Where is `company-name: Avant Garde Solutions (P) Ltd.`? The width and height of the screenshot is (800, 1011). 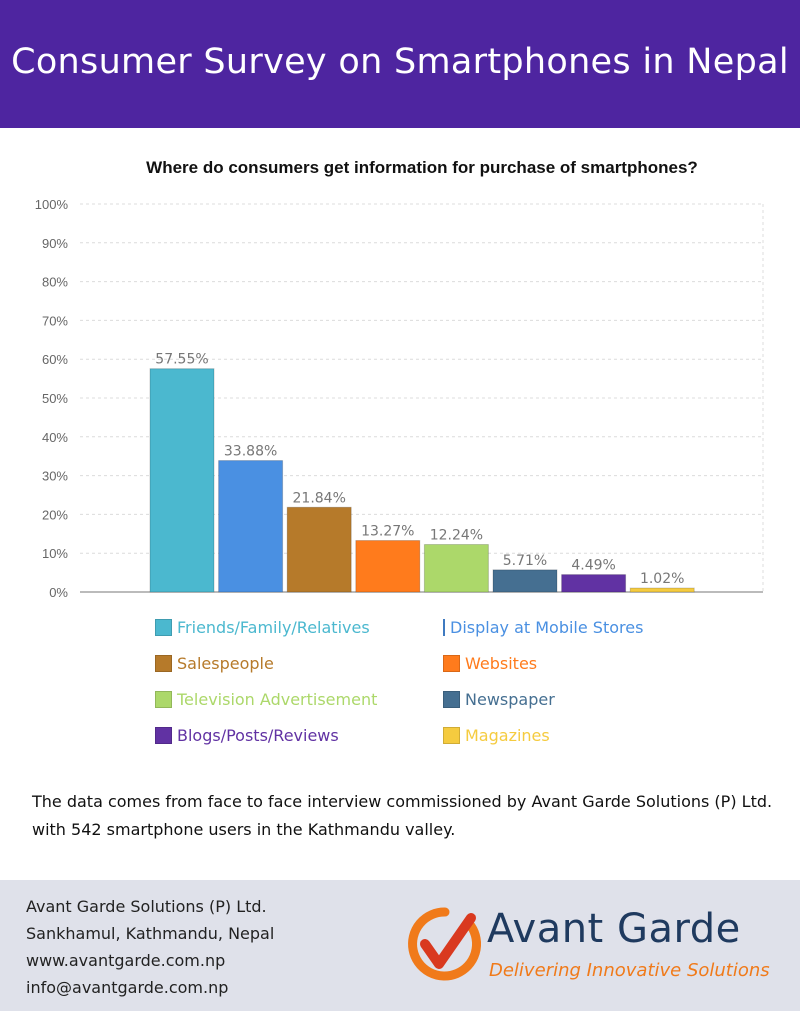
company-name: Avant Garde Solutions (P) Ltd. is located at coordinates (146, 906).